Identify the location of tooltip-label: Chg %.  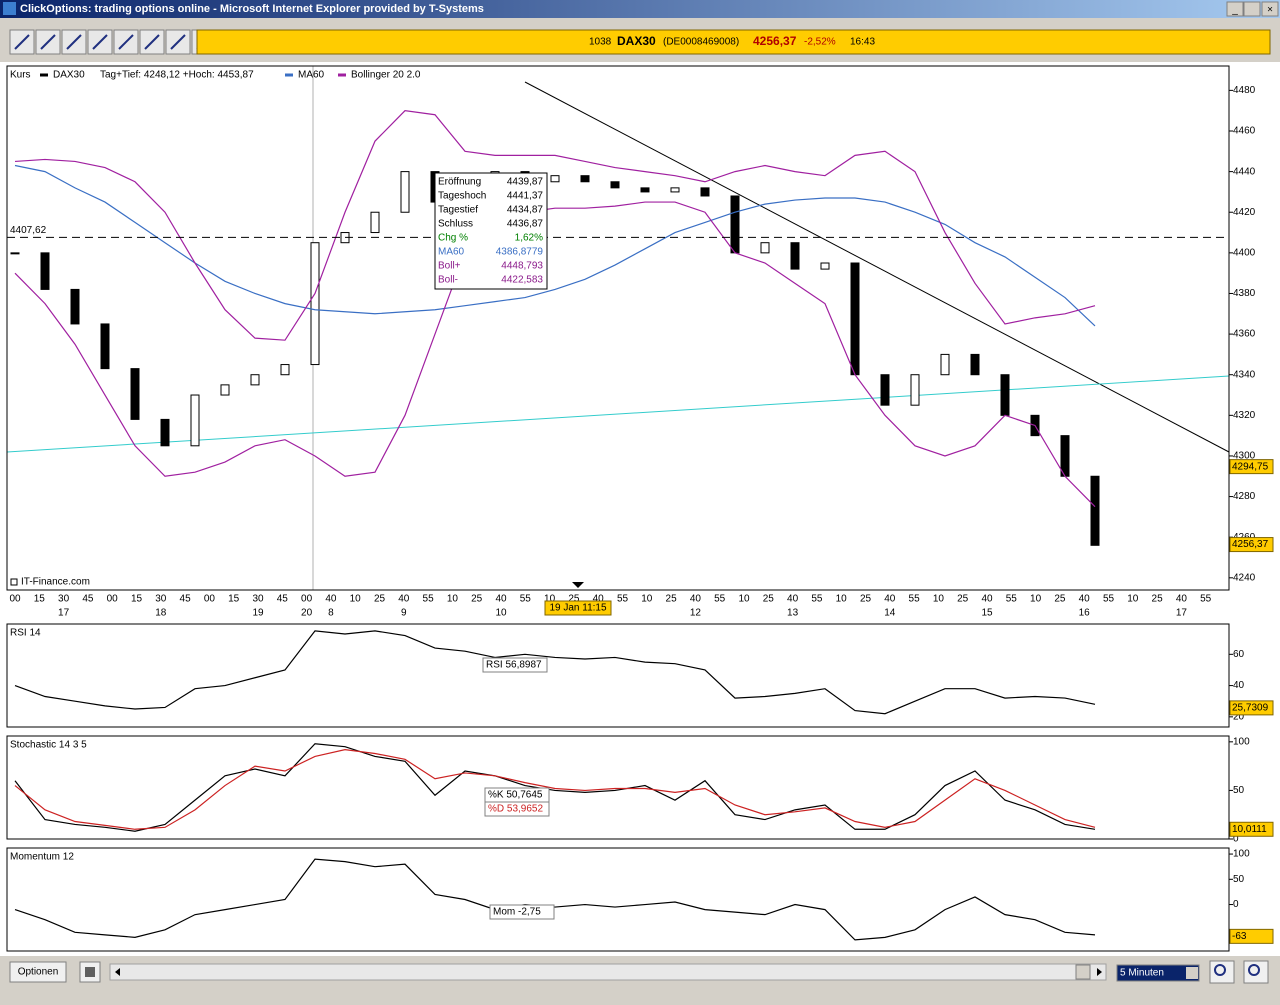
(453, 238).